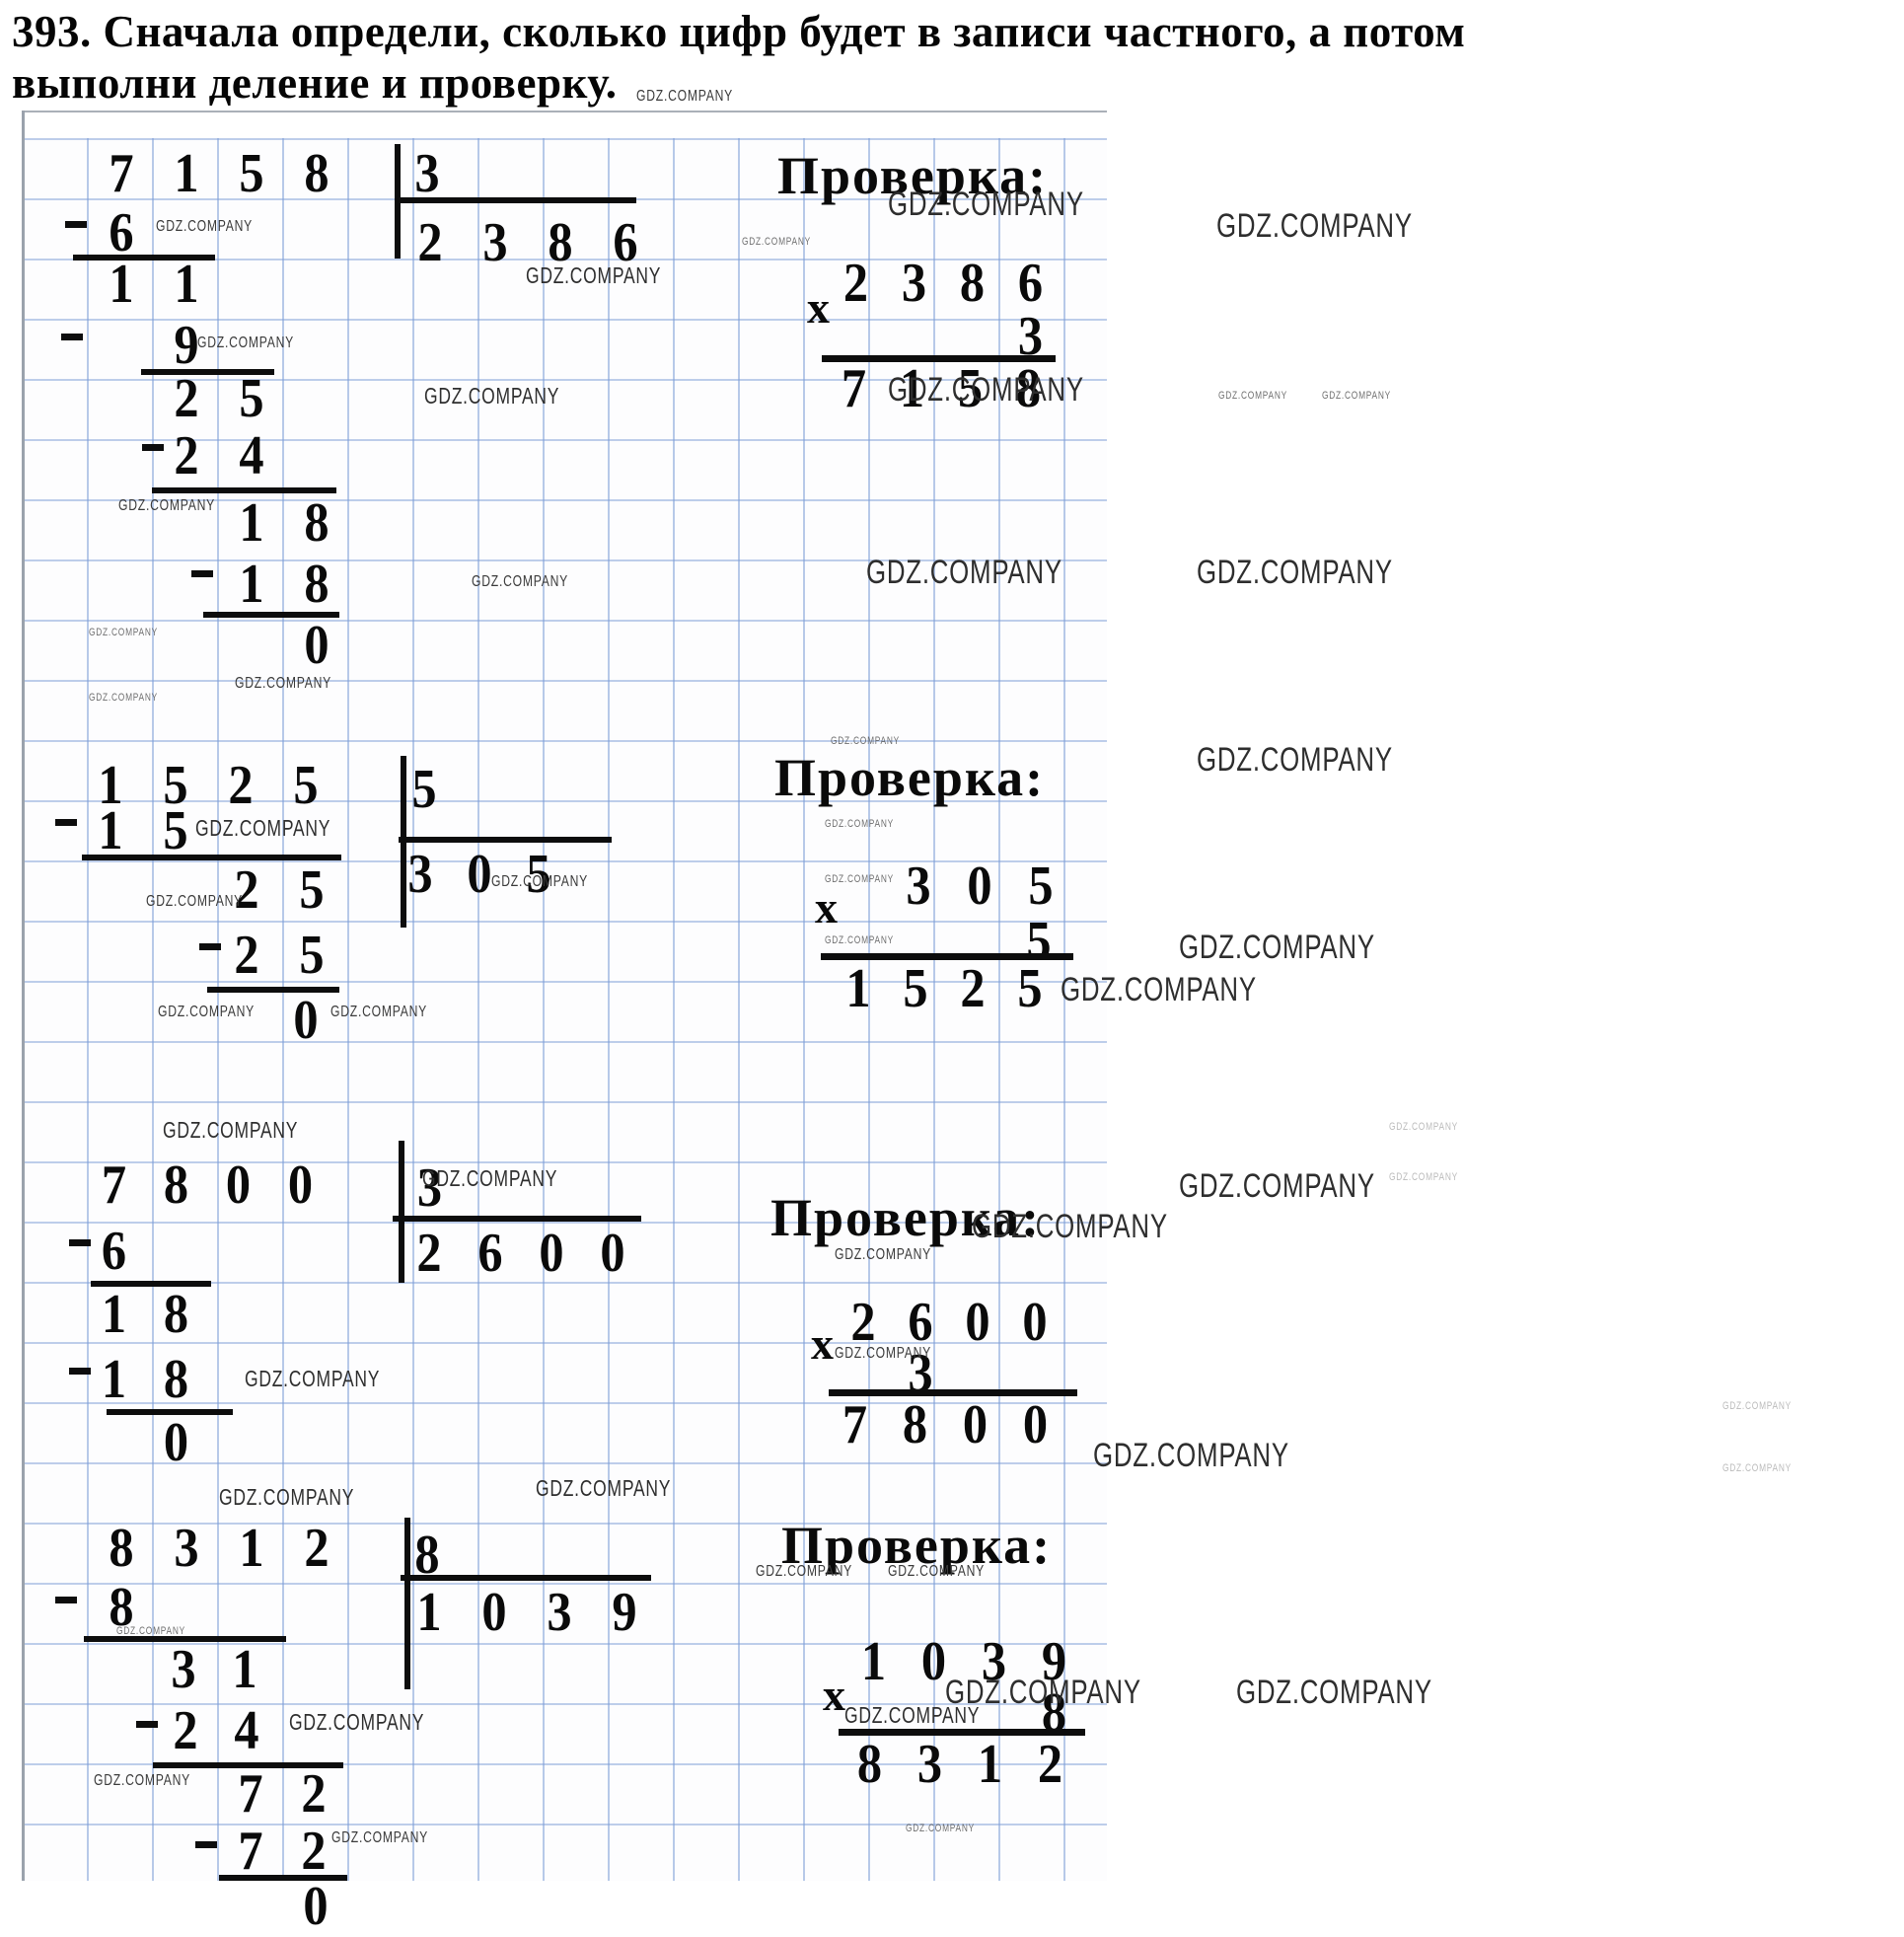  Describe the element at coordinates (427, 1555) in the screenshot. I see `division-divisor: 8` at that location.